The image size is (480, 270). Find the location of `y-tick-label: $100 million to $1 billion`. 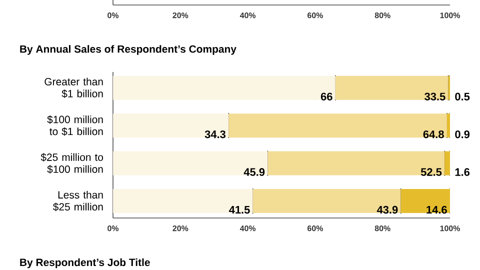

y-tick-label: $100 million to $1 billion is located at coordinates (75, 125).